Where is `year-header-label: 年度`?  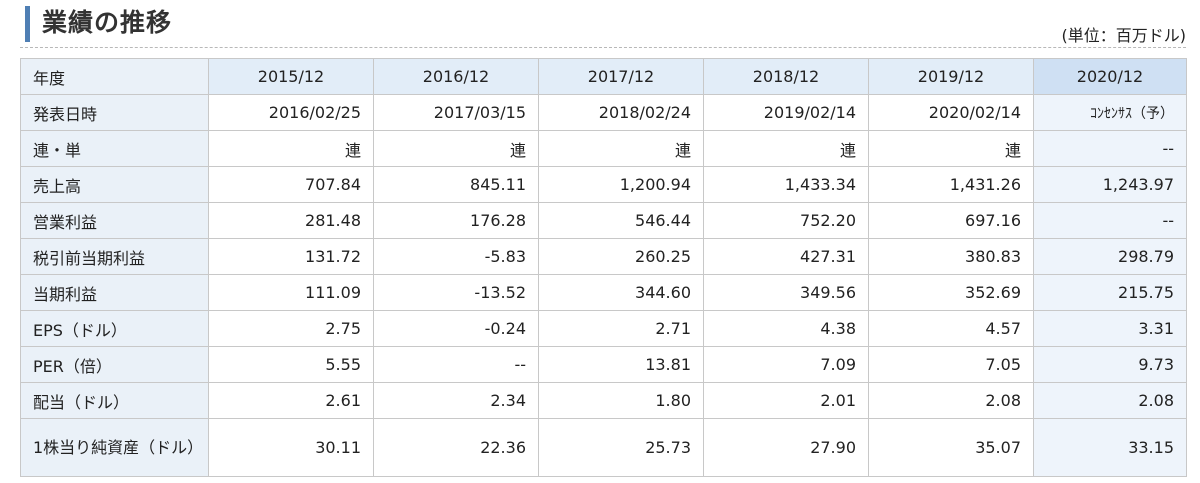 year-header-label: 年度 is located at coordinates (114, 76).